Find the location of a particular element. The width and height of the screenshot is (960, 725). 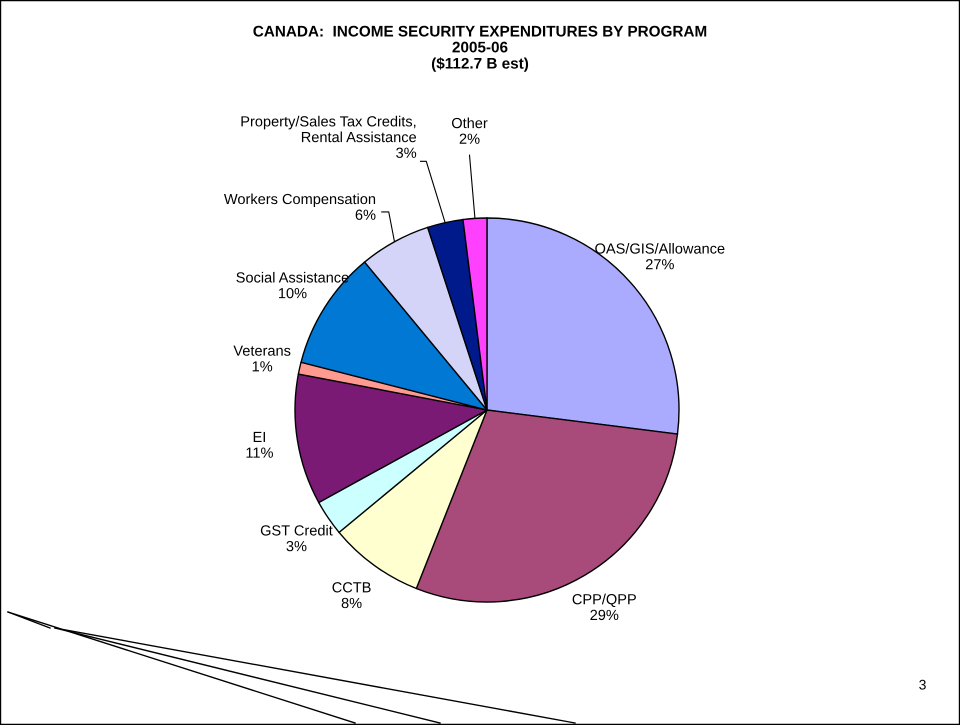

data-label: 6% is located at coordinates (366, 215).